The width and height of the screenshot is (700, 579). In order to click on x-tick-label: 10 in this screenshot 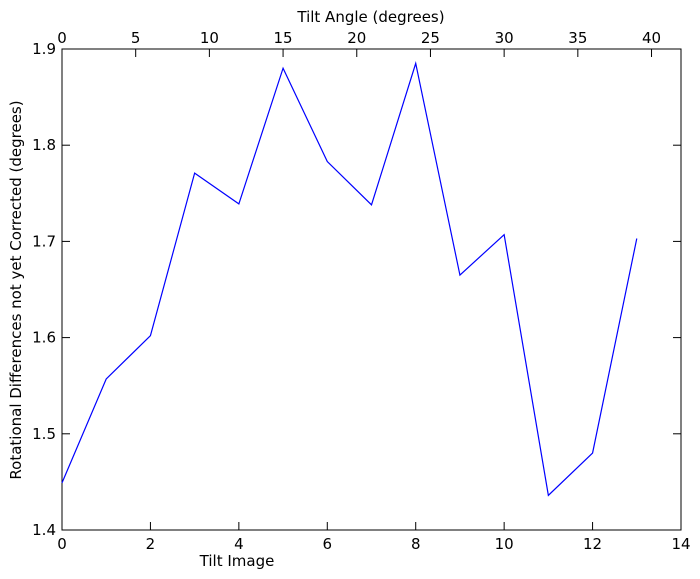, I will do `click(504, 544)`.